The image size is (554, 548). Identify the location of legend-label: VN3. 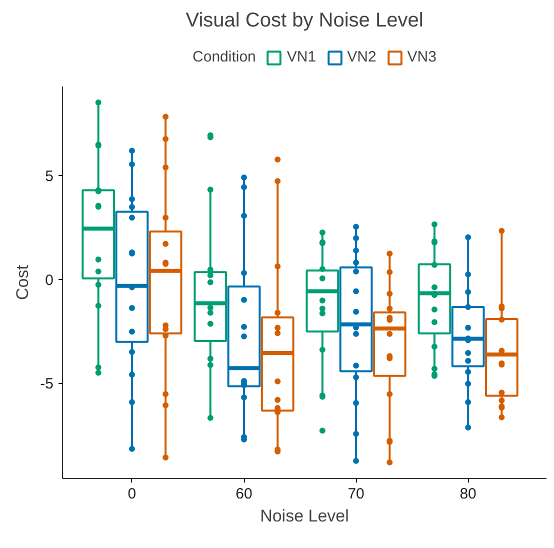
(421, 57).